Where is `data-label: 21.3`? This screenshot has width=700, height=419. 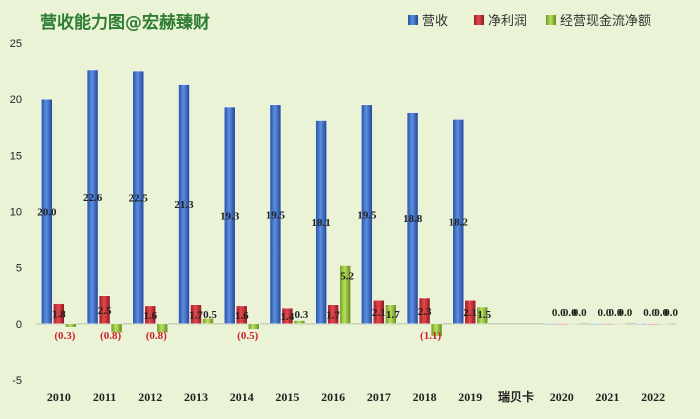 data-label: 21.3 is located at coordinates (184, 205).